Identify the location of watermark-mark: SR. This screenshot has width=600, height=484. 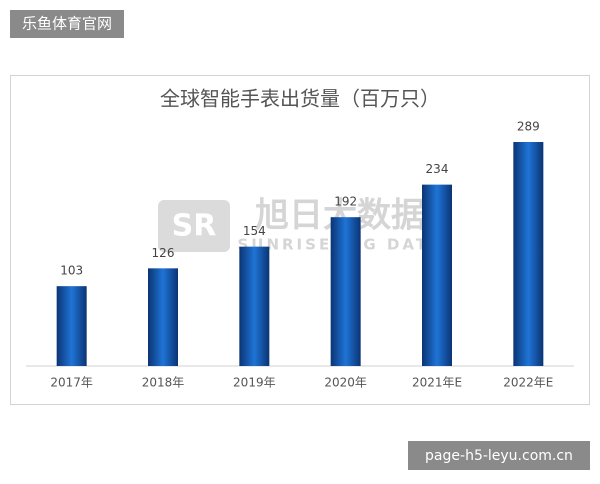
(194, 226).